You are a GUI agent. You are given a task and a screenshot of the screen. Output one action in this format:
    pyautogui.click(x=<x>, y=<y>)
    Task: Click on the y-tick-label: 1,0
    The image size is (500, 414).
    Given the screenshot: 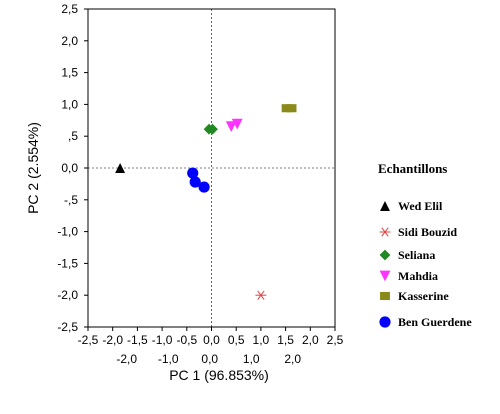 What is the action you would take?
    pyautogui.click(x=69, y=104)
    